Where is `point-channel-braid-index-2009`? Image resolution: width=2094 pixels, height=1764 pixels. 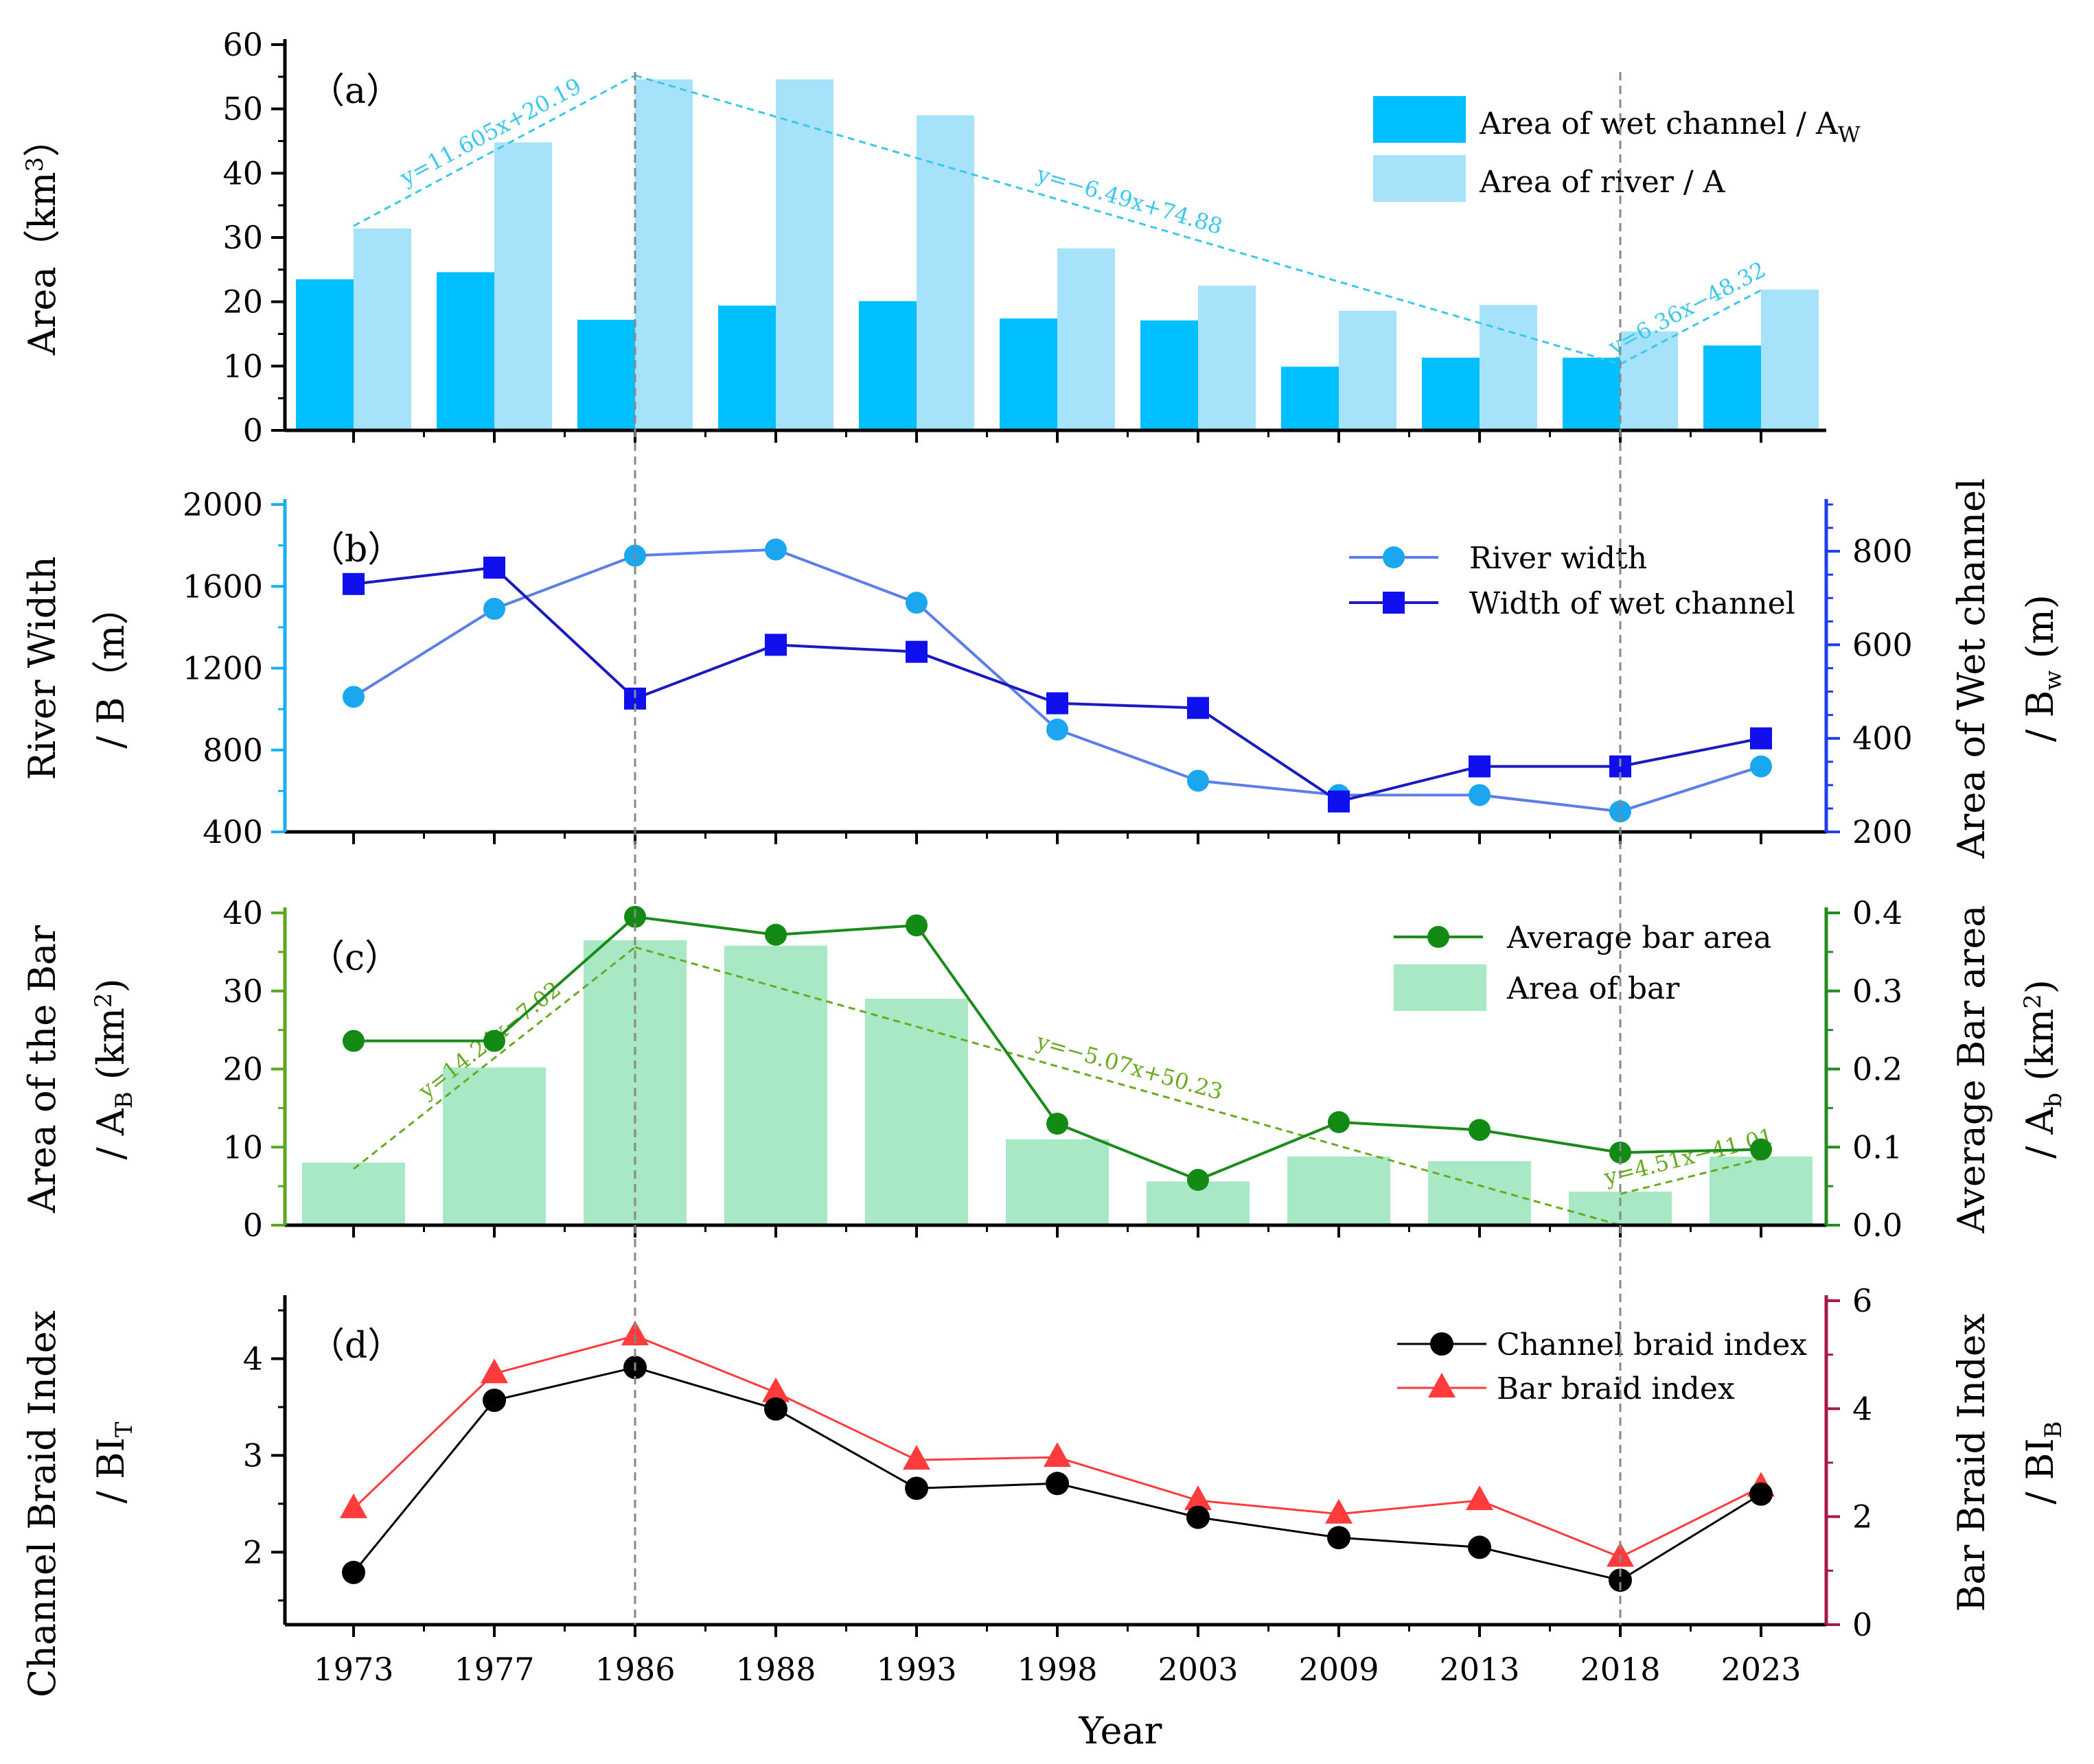 point-channel-braid-index-2009 is located at coordinates (1338, 1538).